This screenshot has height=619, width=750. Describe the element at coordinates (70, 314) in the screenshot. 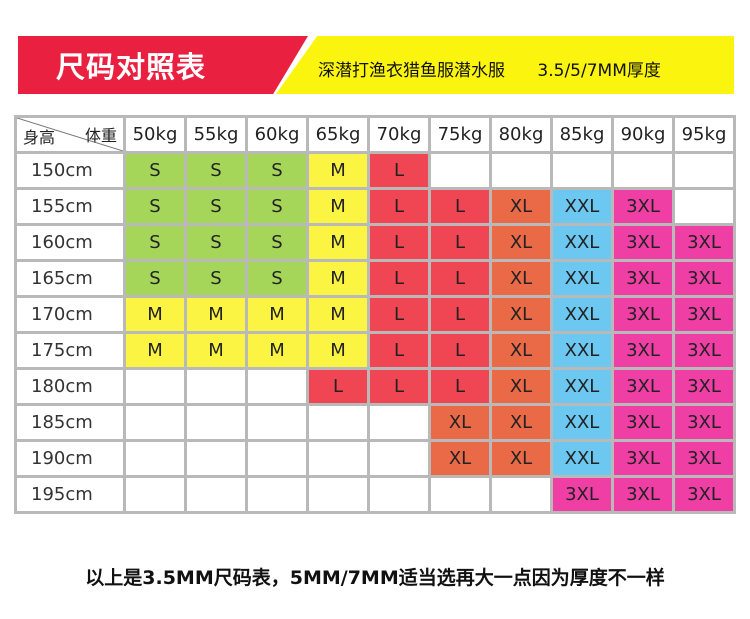

I see `height-header-cell: 170cm` at that location.